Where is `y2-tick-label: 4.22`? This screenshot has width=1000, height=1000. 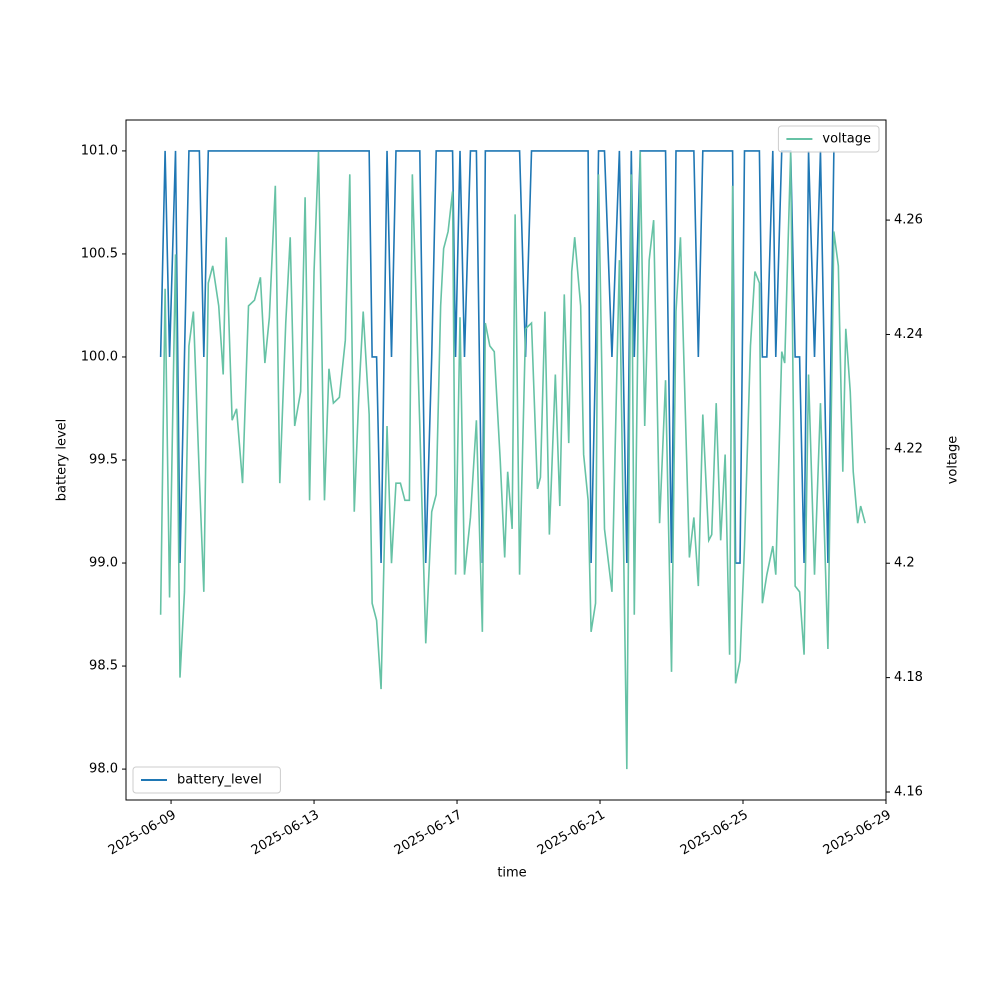
y2-tick-label: 4.22 is located at coordinates (908, 448).